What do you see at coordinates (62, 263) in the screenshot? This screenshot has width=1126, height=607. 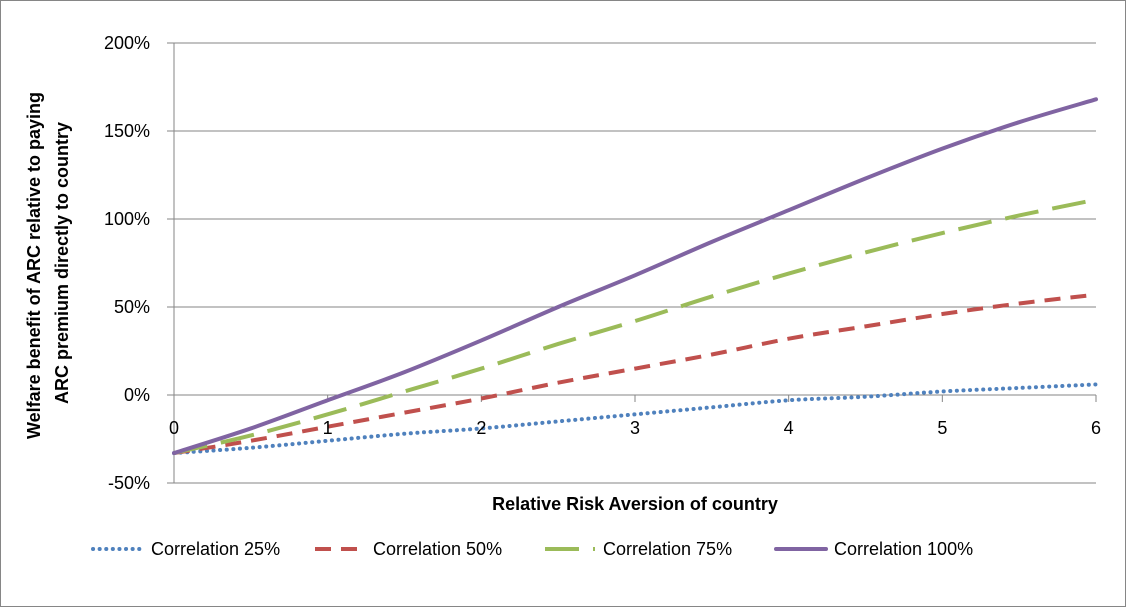 I see `y-axis-title-line-2: ARC premium directly to country` at bounding box center [62, 263].